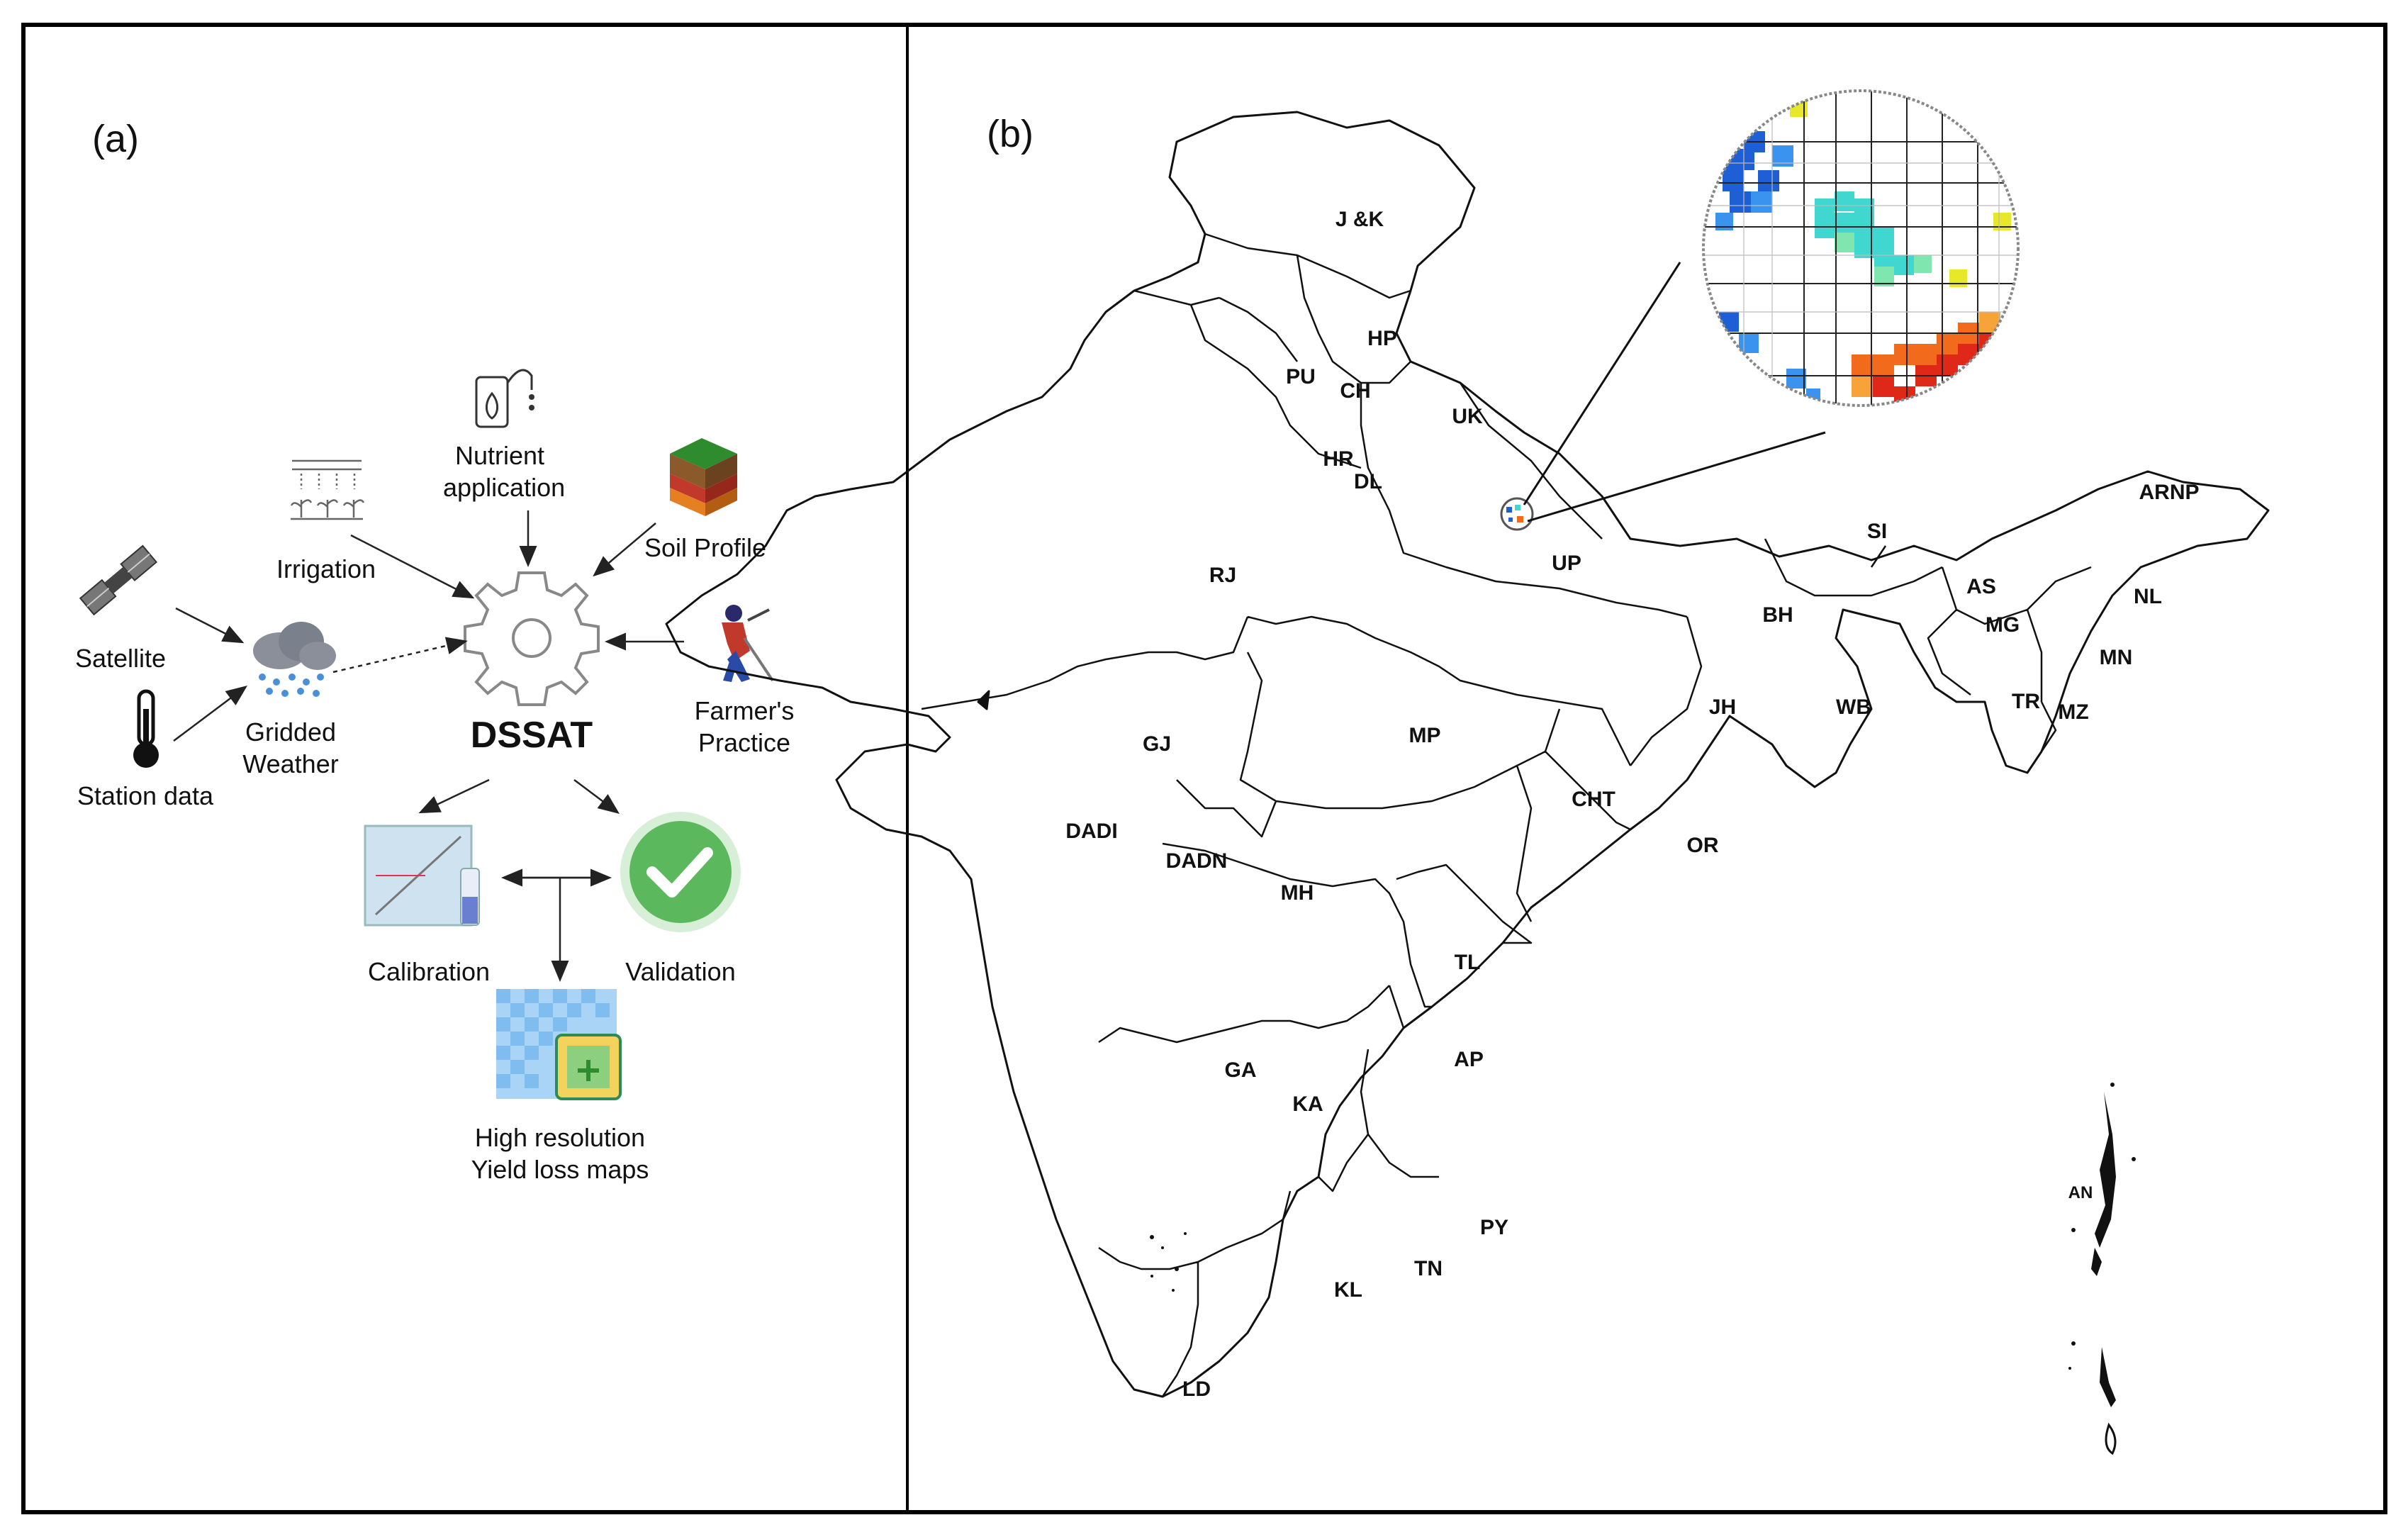  What do you see at coordinates (908, 768) in the screenshot?
I see `panel-divider` at bounding box center [908, 768].